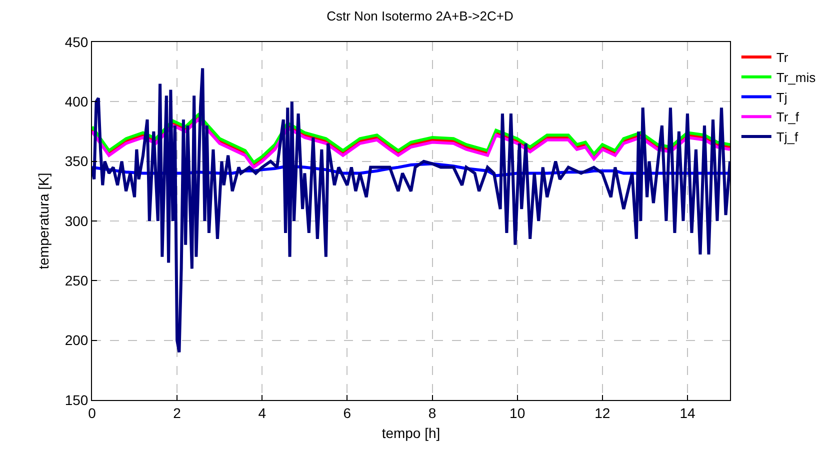  I want to click on y-axis-title: temperatura [K], so click(43, 221).